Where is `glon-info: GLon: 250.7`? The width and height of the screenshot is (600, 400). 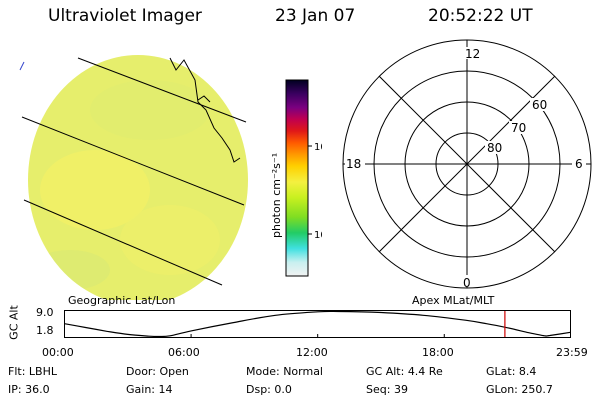 glon-info: GLon: 250.7 is located at coordinates (519, 389).